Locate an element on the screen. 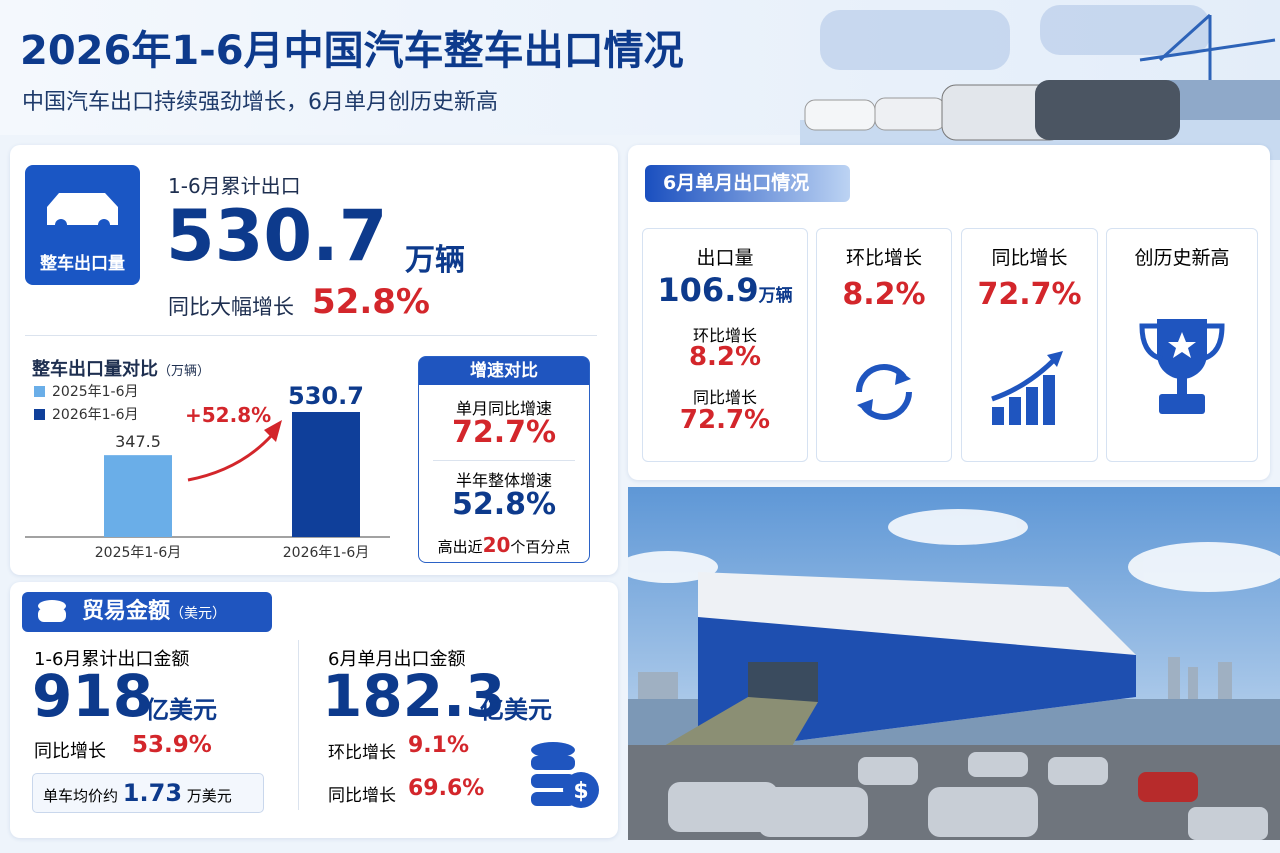 This screenshot has height=853, width=1280. card-sub-label: 同比增长 is located at coordinates (724, 397).